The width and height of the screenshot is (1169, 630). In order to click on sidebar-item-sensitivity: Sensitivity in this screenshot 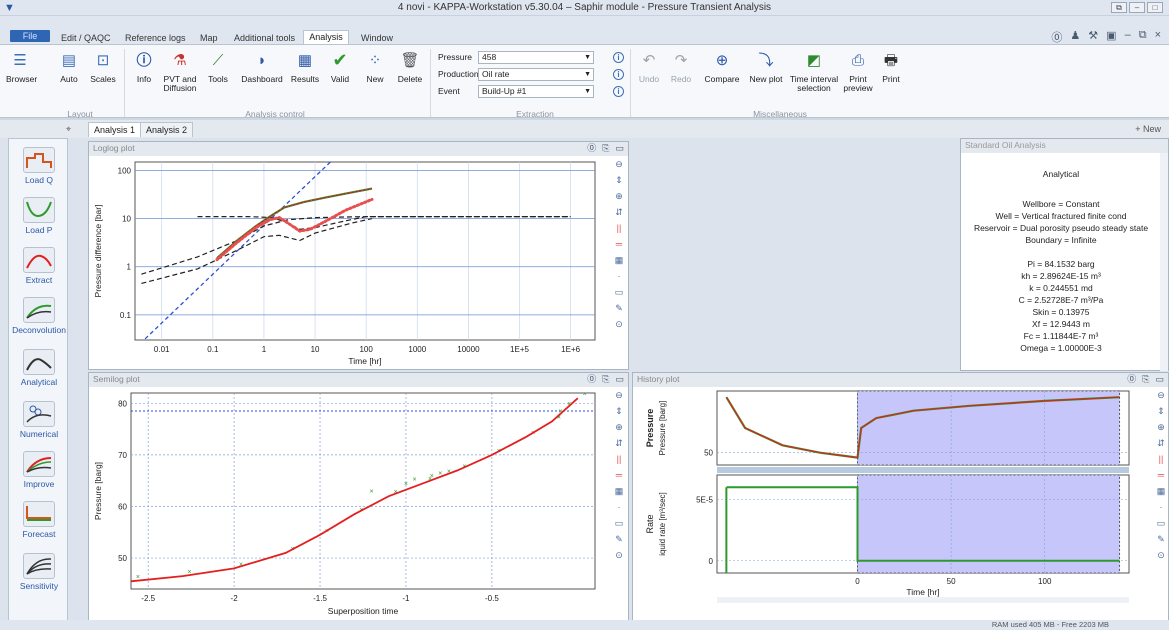, I will do `click(39, 572)`.